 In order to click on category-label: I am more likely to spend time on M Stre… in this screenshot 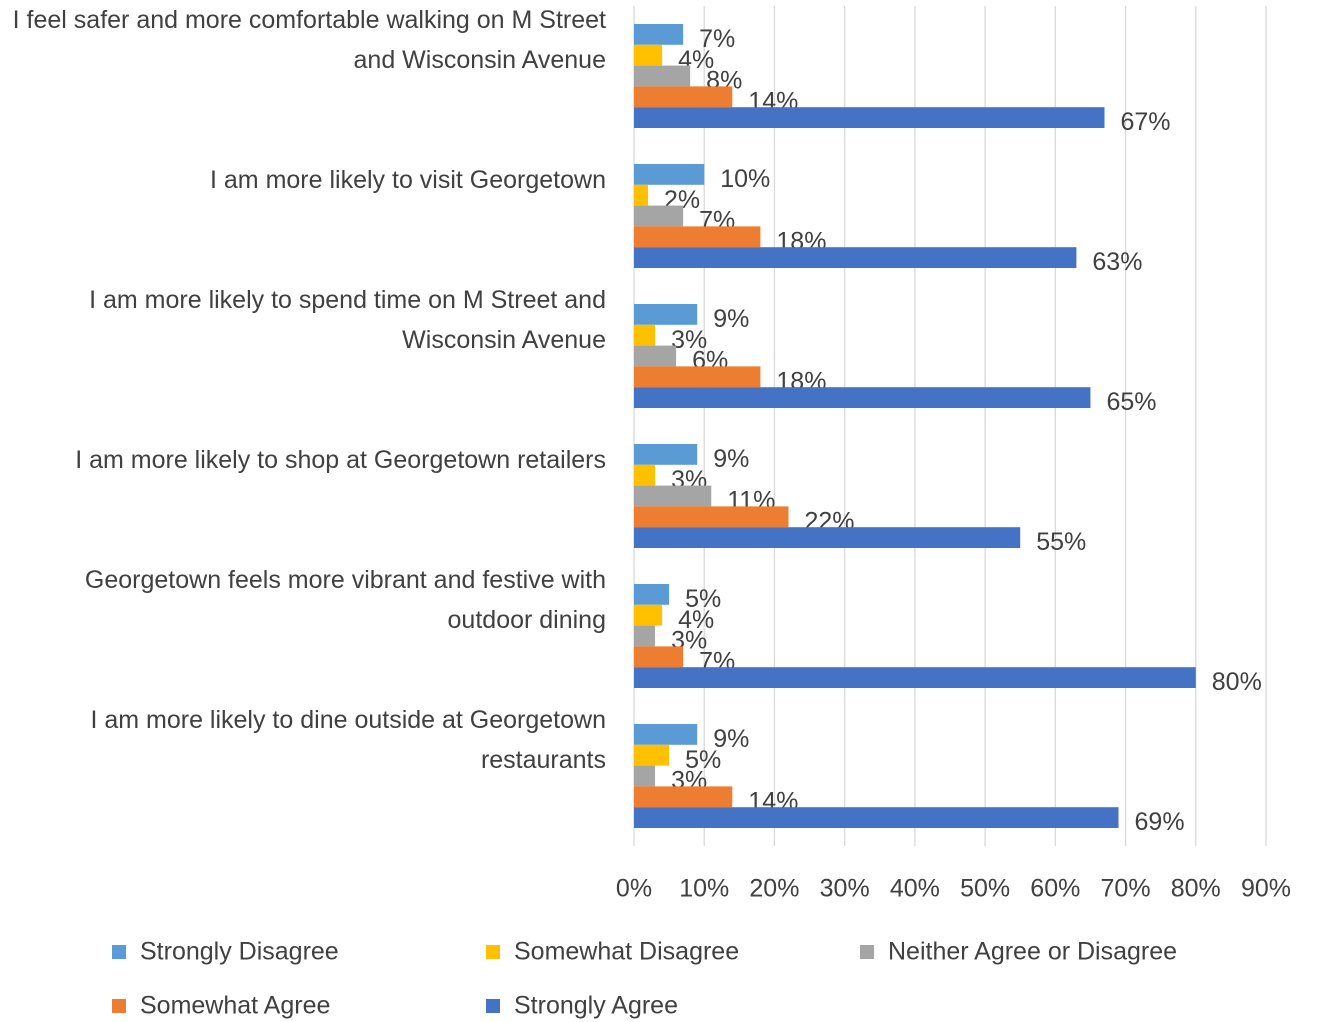, I will do `click(347, 320)`.